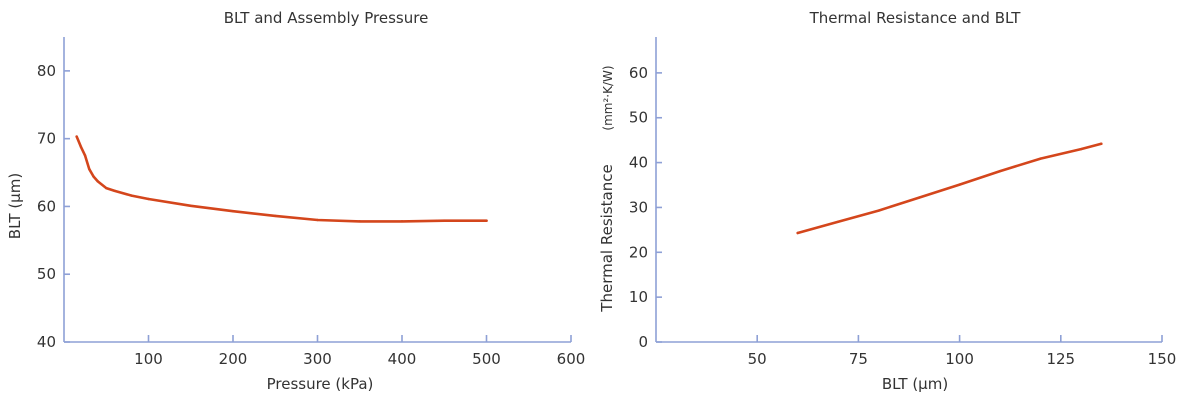 The height and width of the screenshot is (400, 1180). What do you see at coordinates (571, 359) in the screenshot?
I see `x-tick-label: 600` at bounding box center [571, 359].